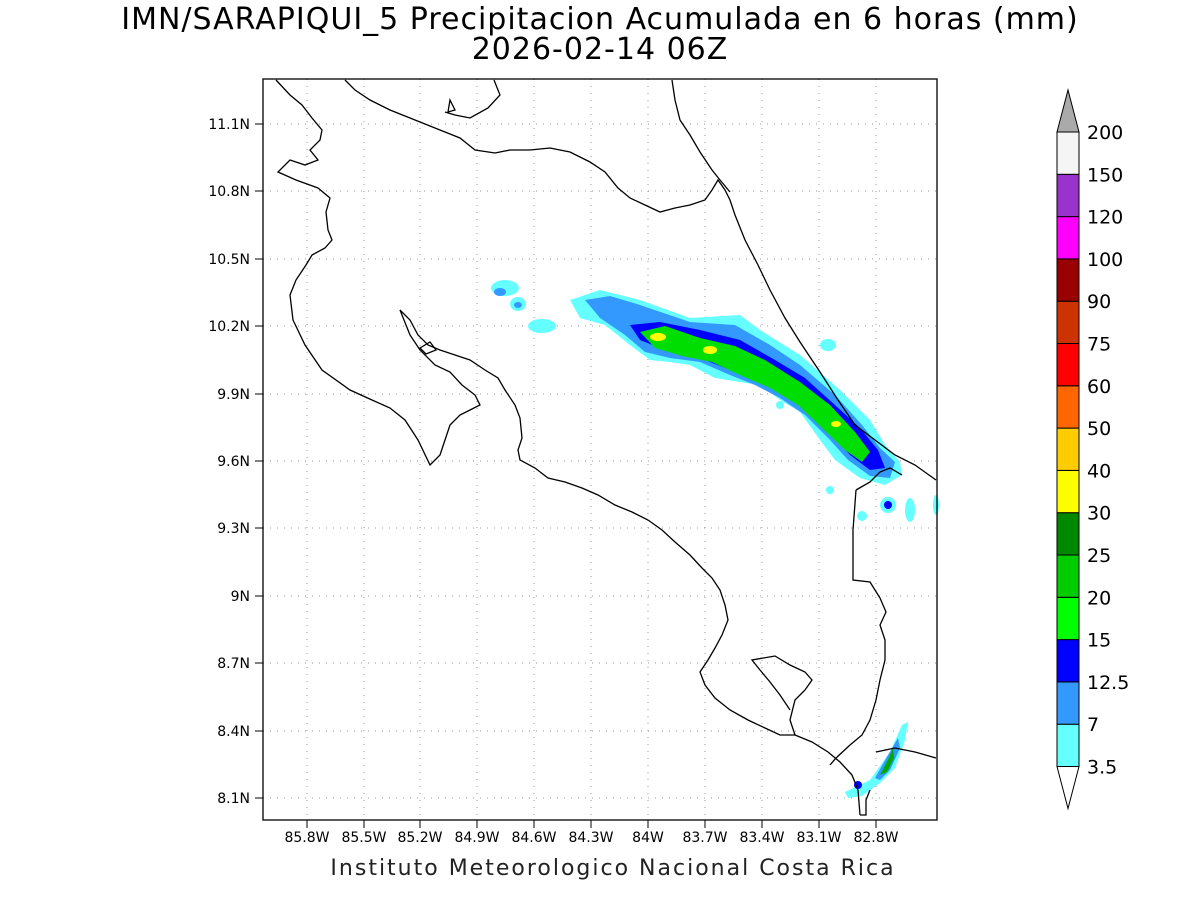 Image resolution: width=1200 pixels, height=900 pixels. I want to click on lon-label: 85.8W, so click(306, 838).